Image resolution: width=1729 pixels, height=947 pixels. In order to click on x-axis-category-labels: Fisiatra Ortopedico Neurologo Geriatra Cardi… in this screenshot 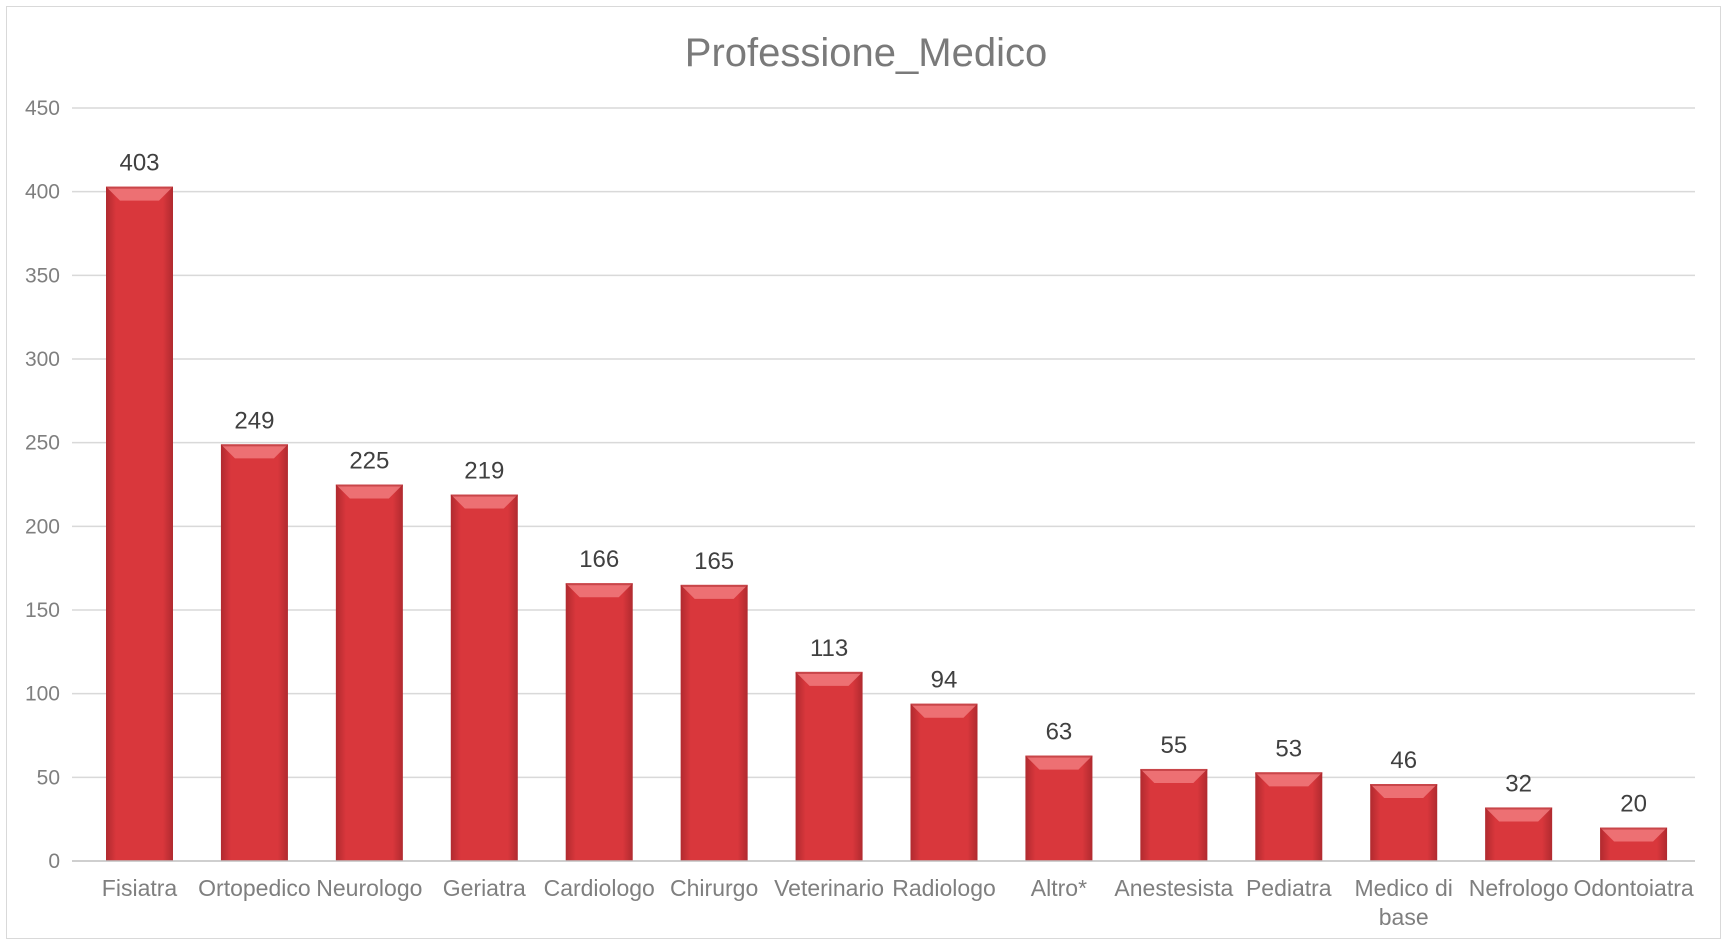, I will do `click(898, 902)`.